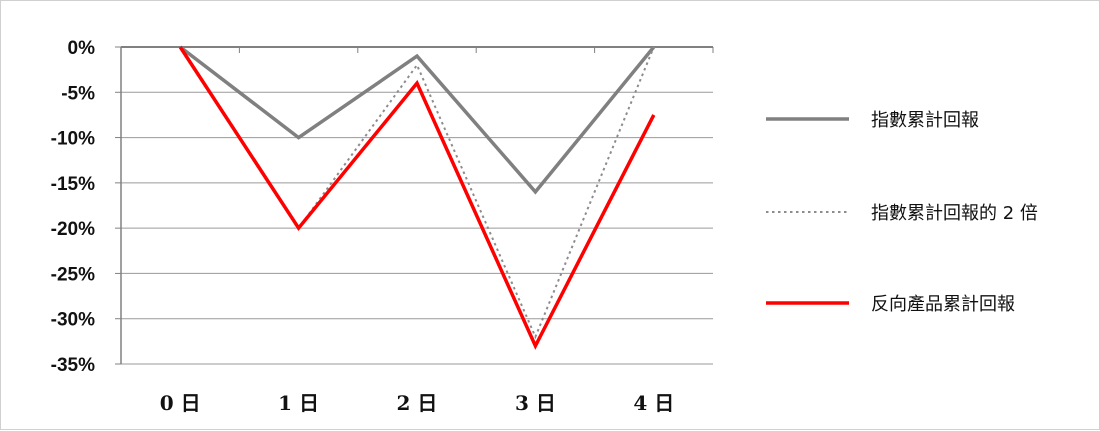 This screenshot has height=431, width=1100. I want to click on x-category-label: 4 日, so click(653, 403).